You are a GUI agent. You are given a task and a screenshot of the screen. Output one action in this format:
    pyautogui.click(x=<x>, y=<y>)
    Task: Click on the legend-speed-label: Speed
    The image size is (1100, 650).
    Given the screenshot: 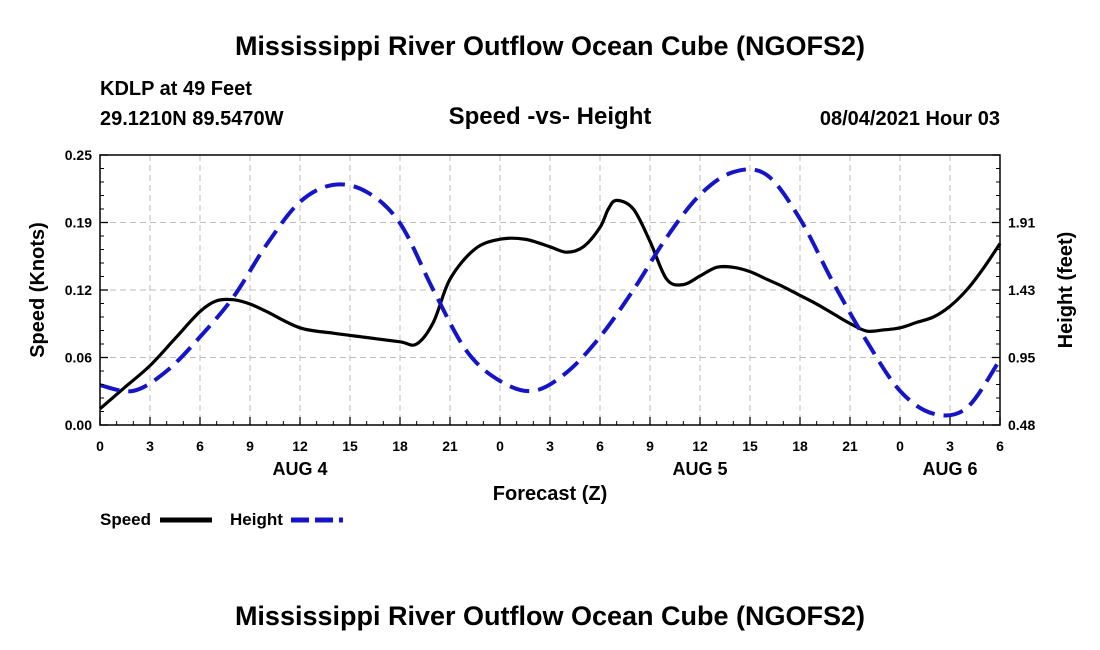 What is the action you would take?
    pyautogui.click(x=125, y=519)
    